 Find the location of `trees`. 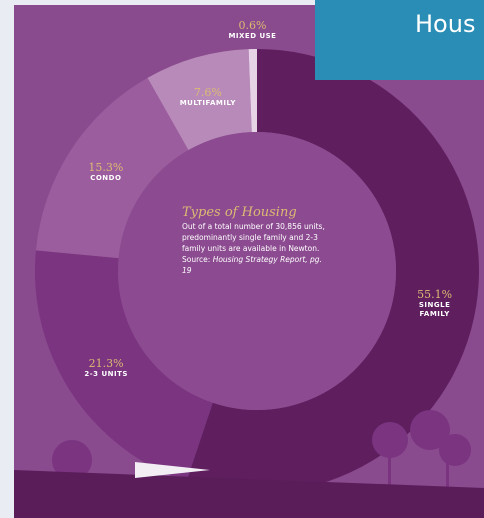

trees is located at coordinates (261, 452).